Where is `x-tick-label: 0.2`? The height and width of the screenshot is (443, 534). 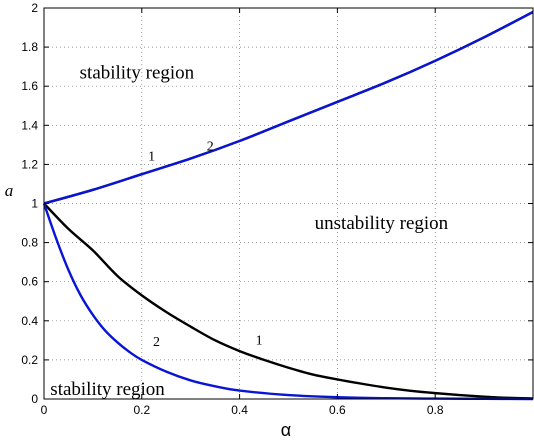
x-tick-label: 0.2 is located at coordinates (141, 410).